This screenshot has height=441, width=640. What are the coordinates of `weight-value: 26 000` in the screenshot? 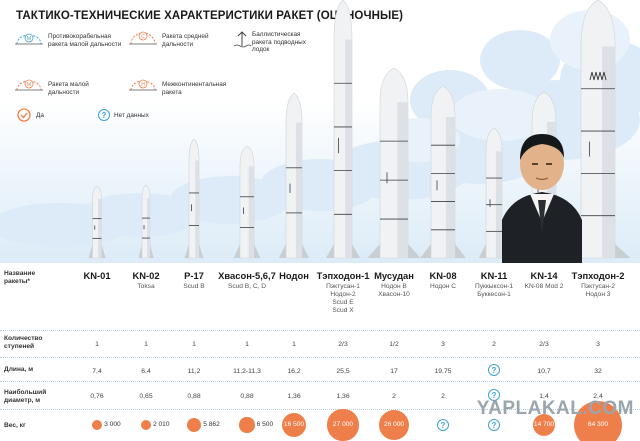 It's located at (394, 424).